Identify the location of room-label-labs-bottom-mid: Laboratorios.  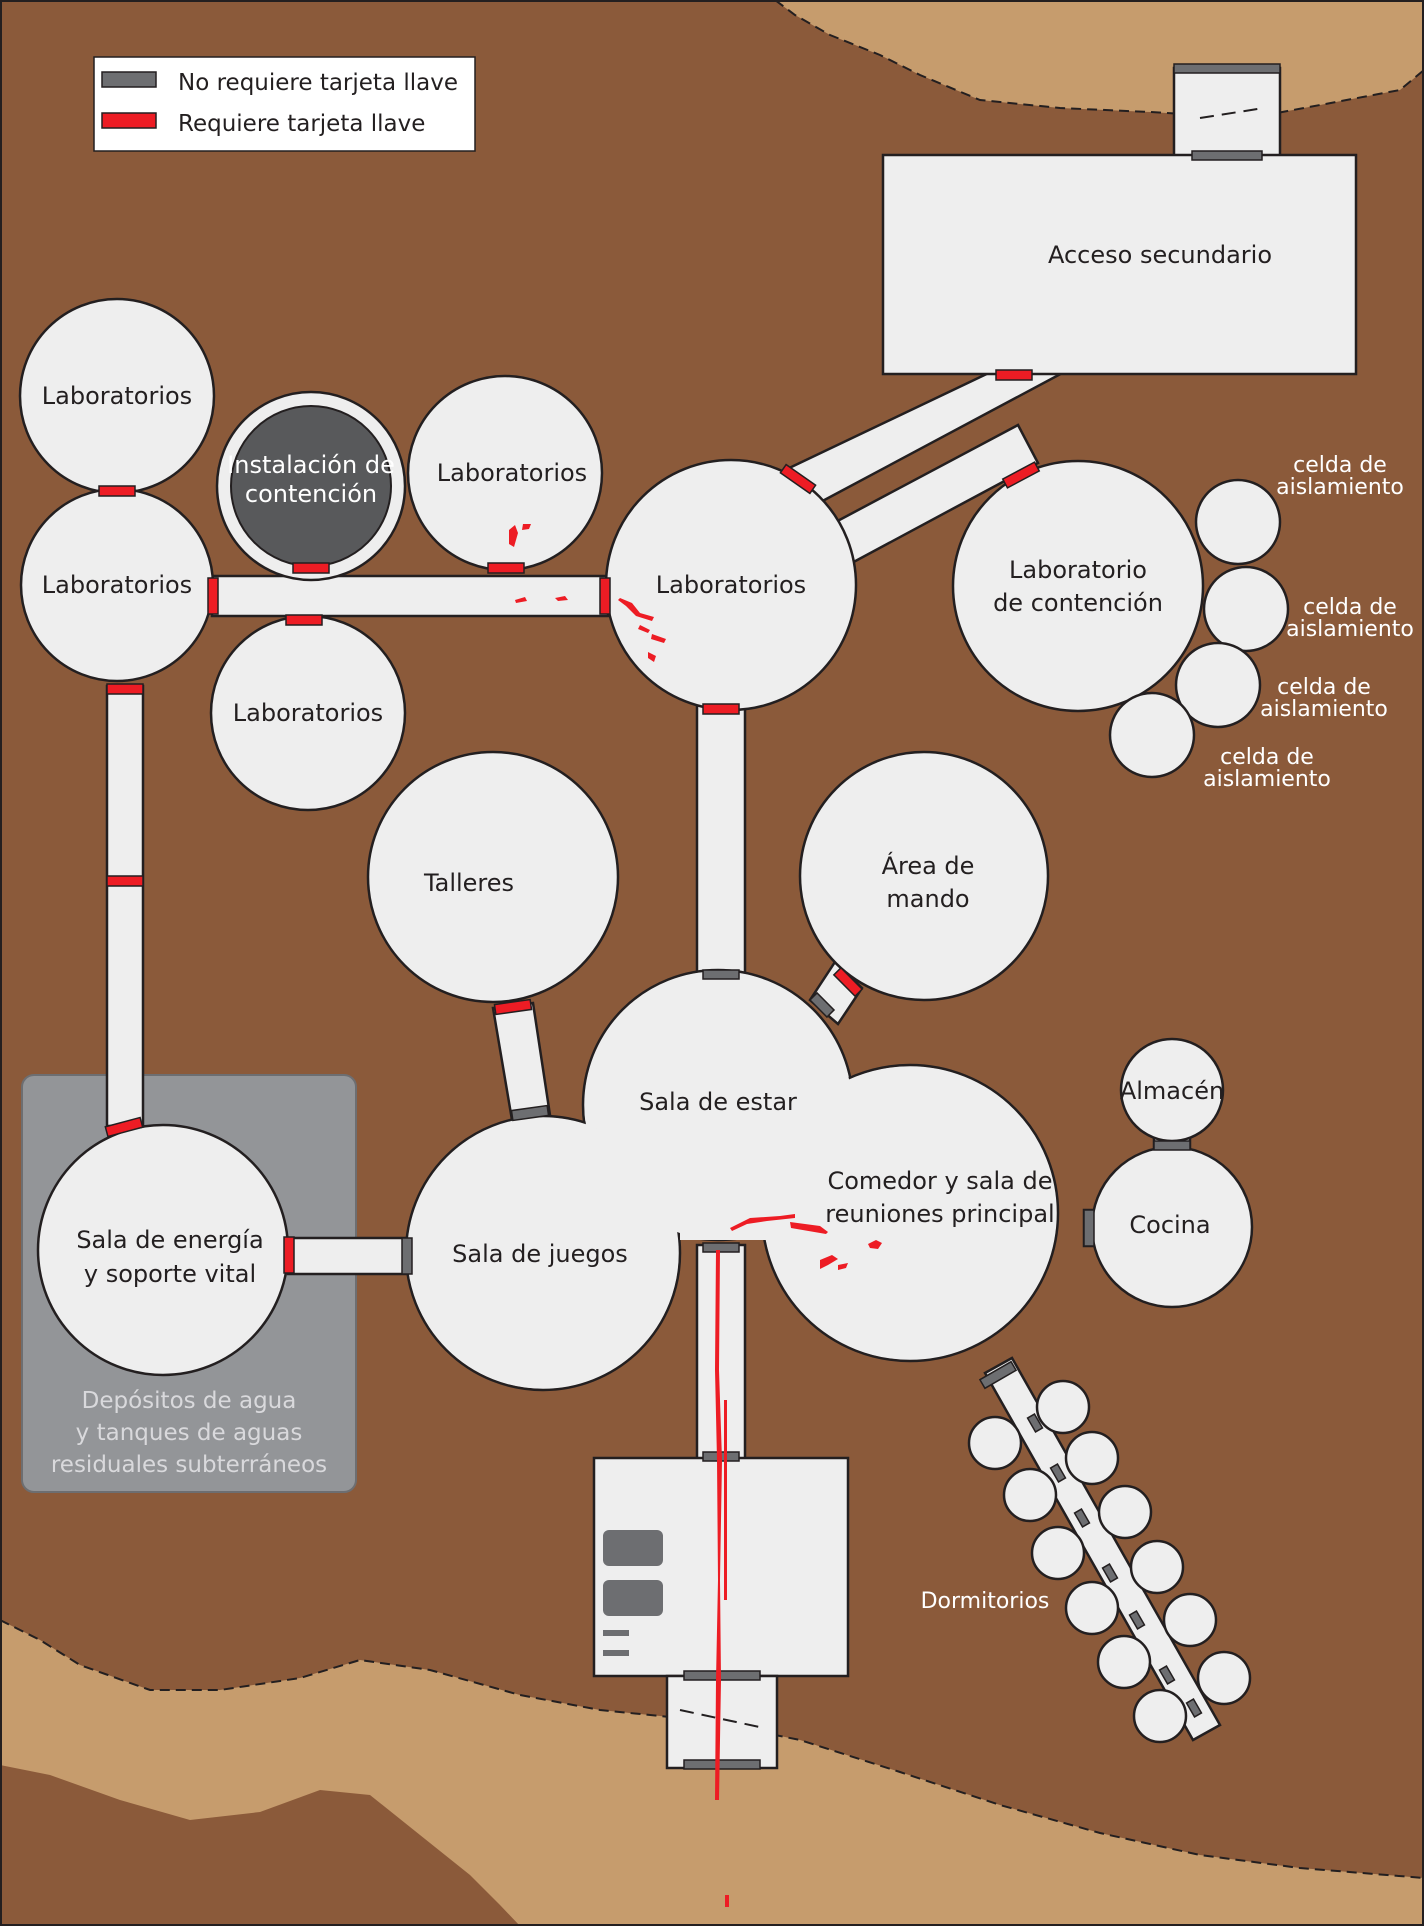
(308, 713).